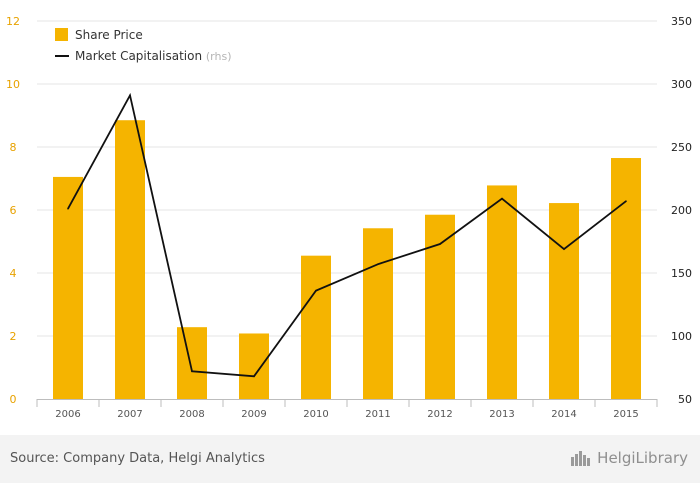  What do you see at coordinates (377, 414) in the screenshot?
I see `x-tick-label: 2011` at bounding box center [377, 414].